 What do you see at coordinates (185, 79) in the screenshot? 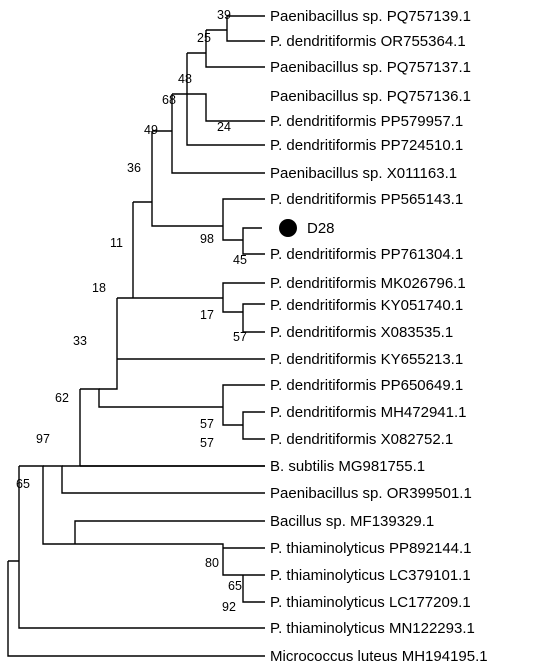
I see `bootstrap-value: 48` at bounding box center [185, 79].